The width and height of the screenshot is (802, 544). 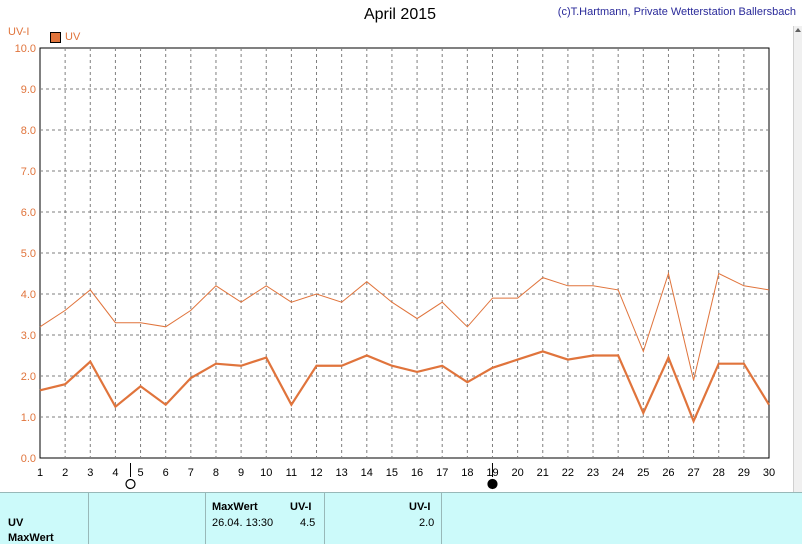 What do you see at coordinates (28, 336) in the screenshot?
I see `y-tick-label: 3.0` at bounding box center [28, 336].